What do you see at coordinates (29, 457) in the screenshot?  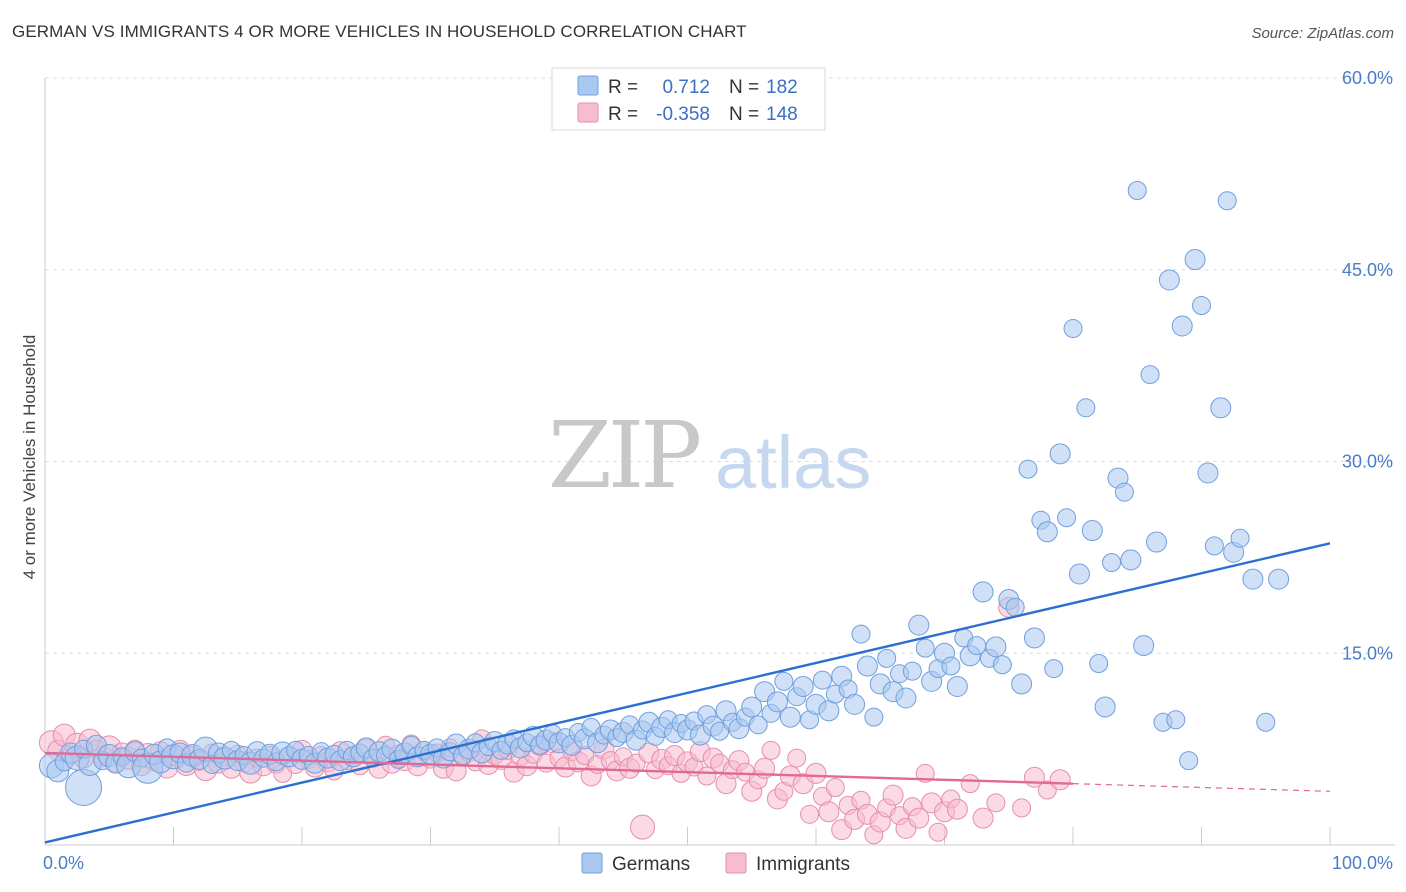 I see `y-axis-label: 4 or more Vehicles in Household` at bounding box center [29, 457].